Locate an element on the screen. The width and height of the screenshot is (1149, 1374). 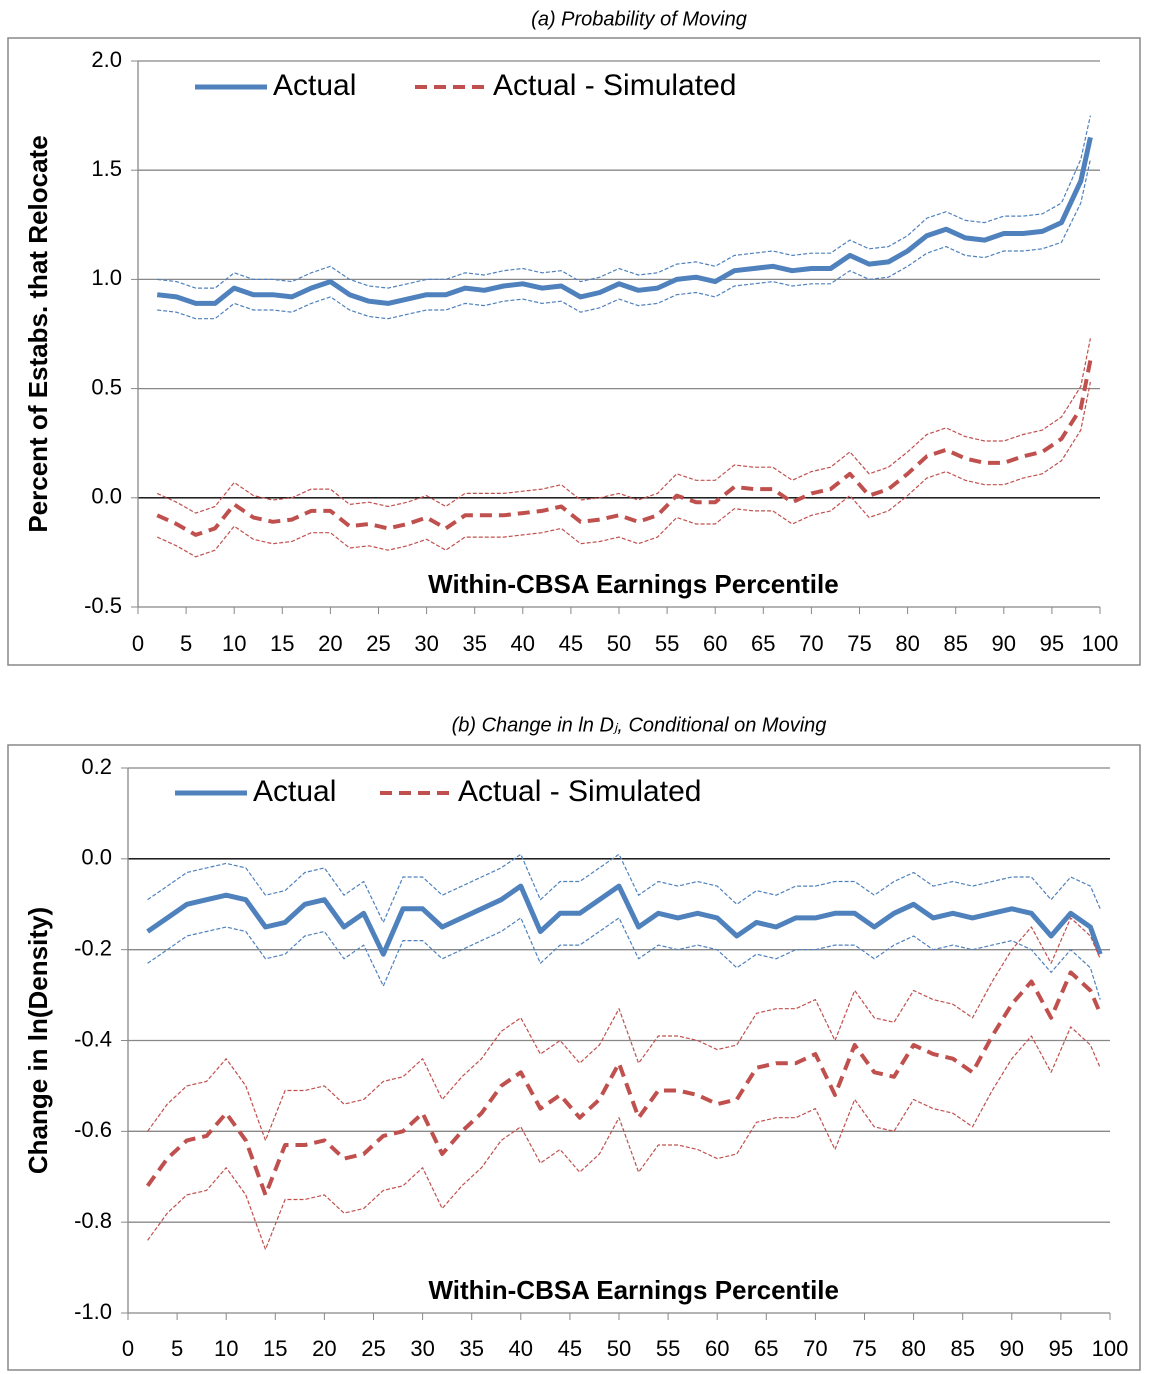
y-axis-label: Percent of Estabs. that Relocate is located at coordinates (38, 333).